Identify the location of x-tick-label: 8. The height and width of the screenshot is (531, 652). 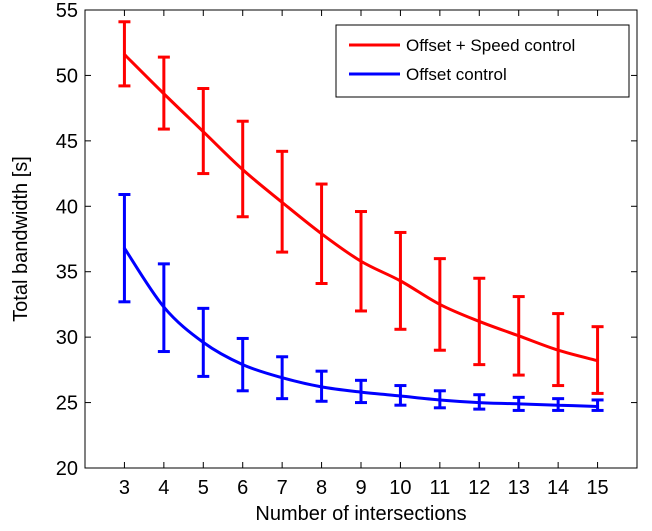
(321, 488).